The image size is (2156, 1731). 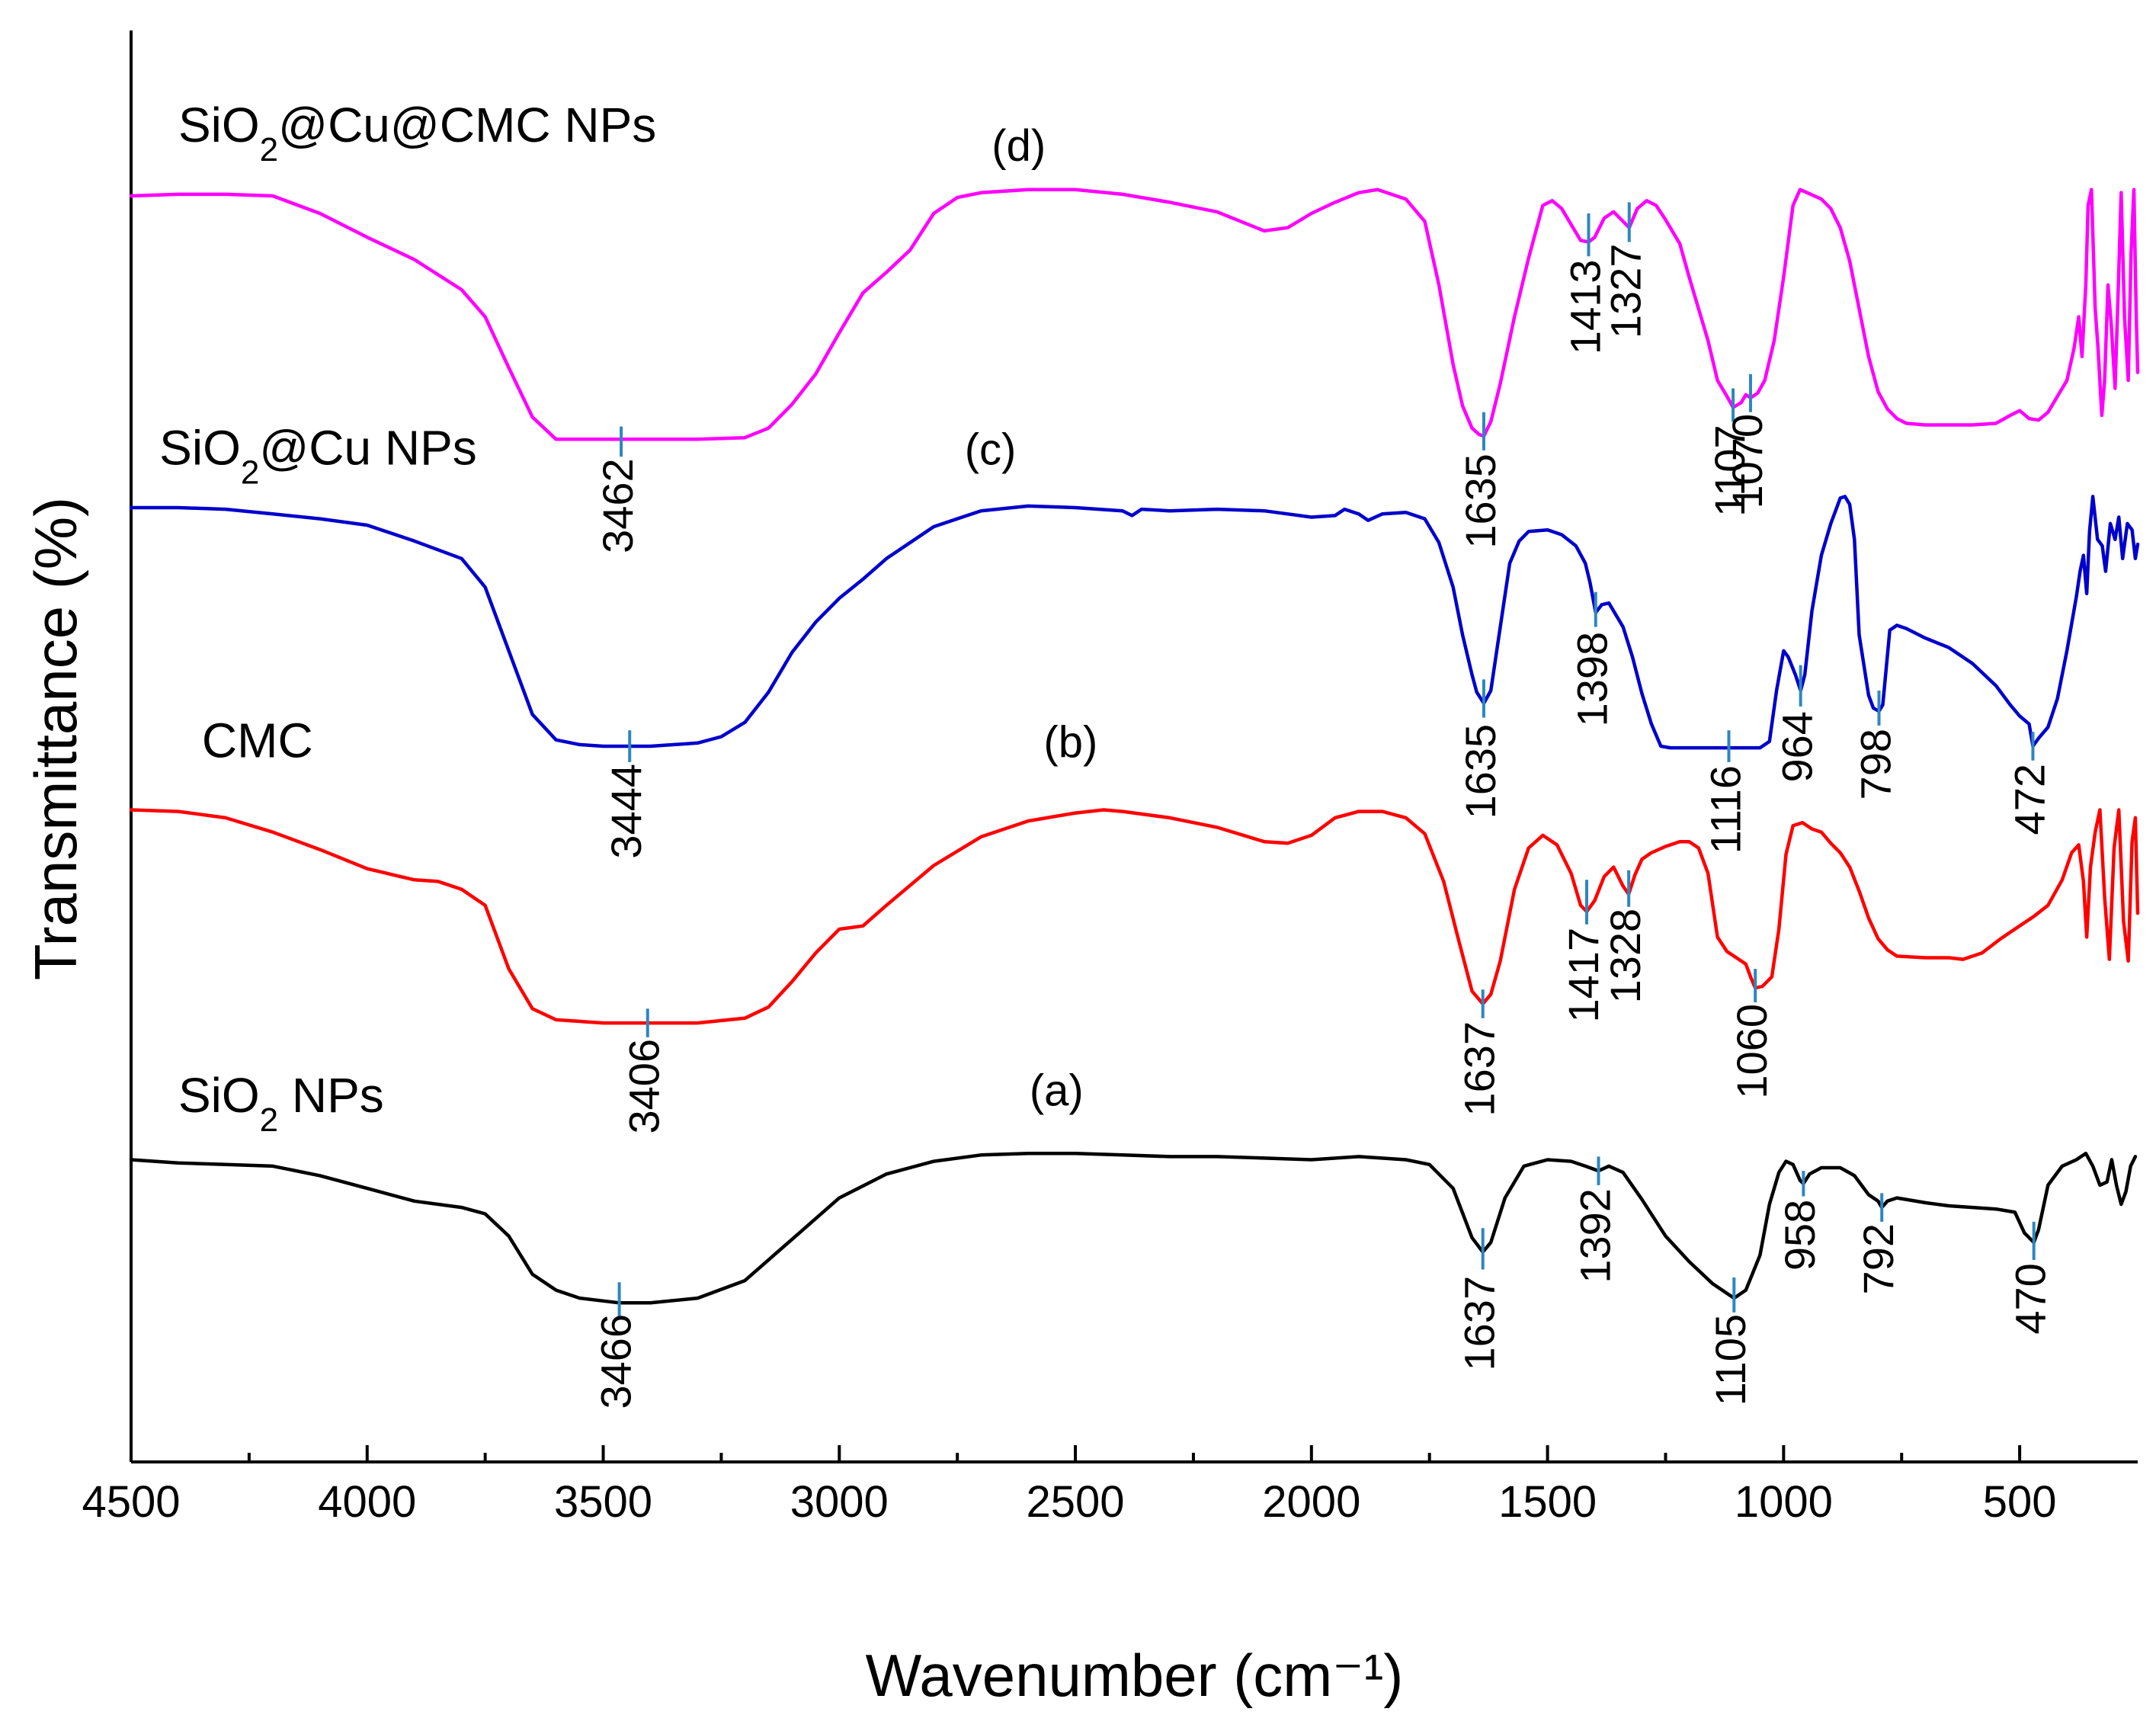 What do you see at coordinates (839, 1502) in the screenshot?
I see `x-tick-label: 3000` at bounding box center [839, 1502].